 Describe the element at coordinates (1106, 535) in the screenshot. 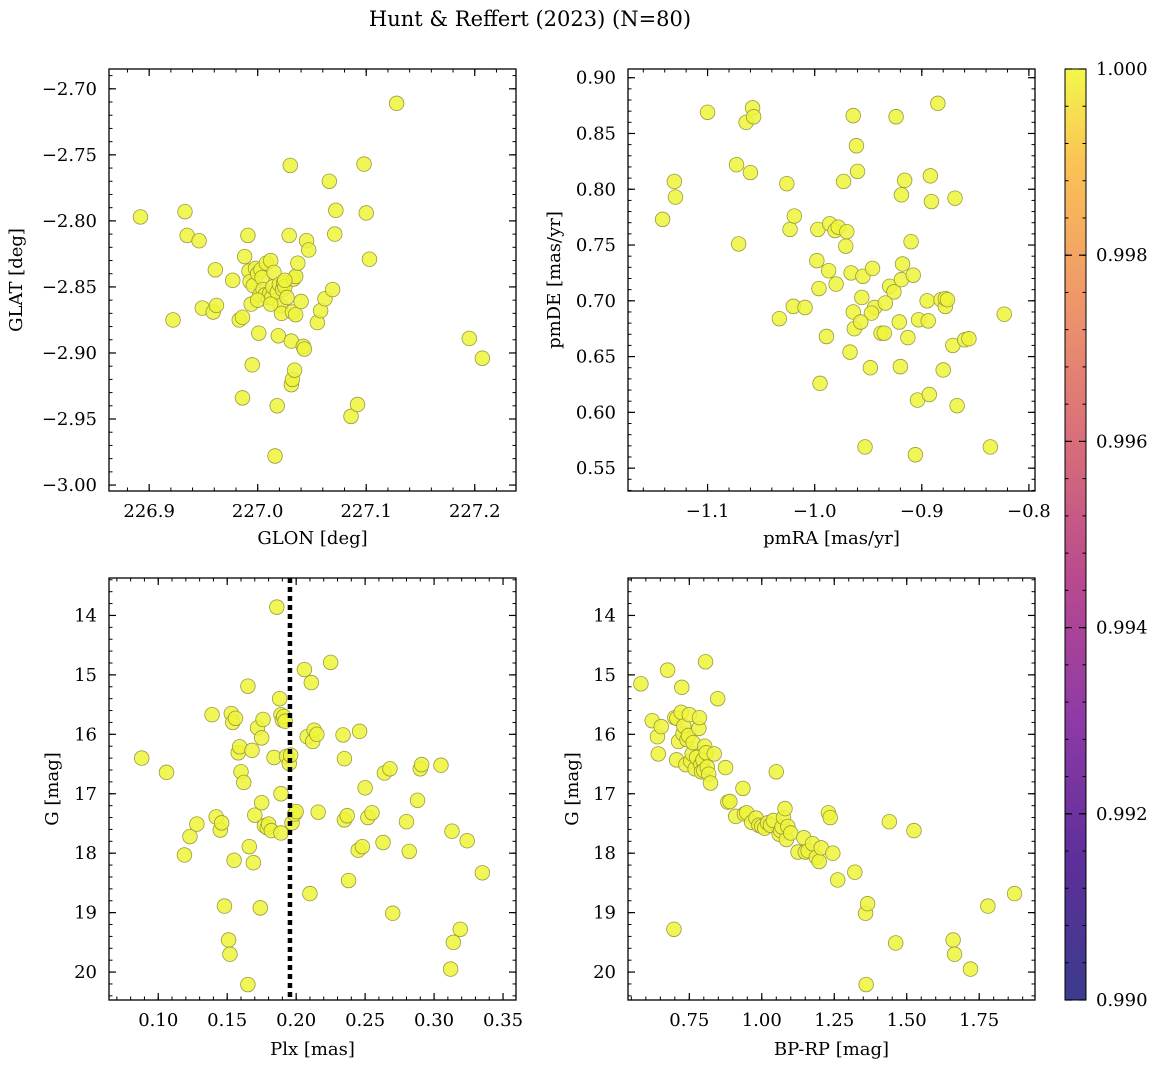

I see `colorbar: 0.990 0.992 0.994 0.996 0.998 1.000` at that location.